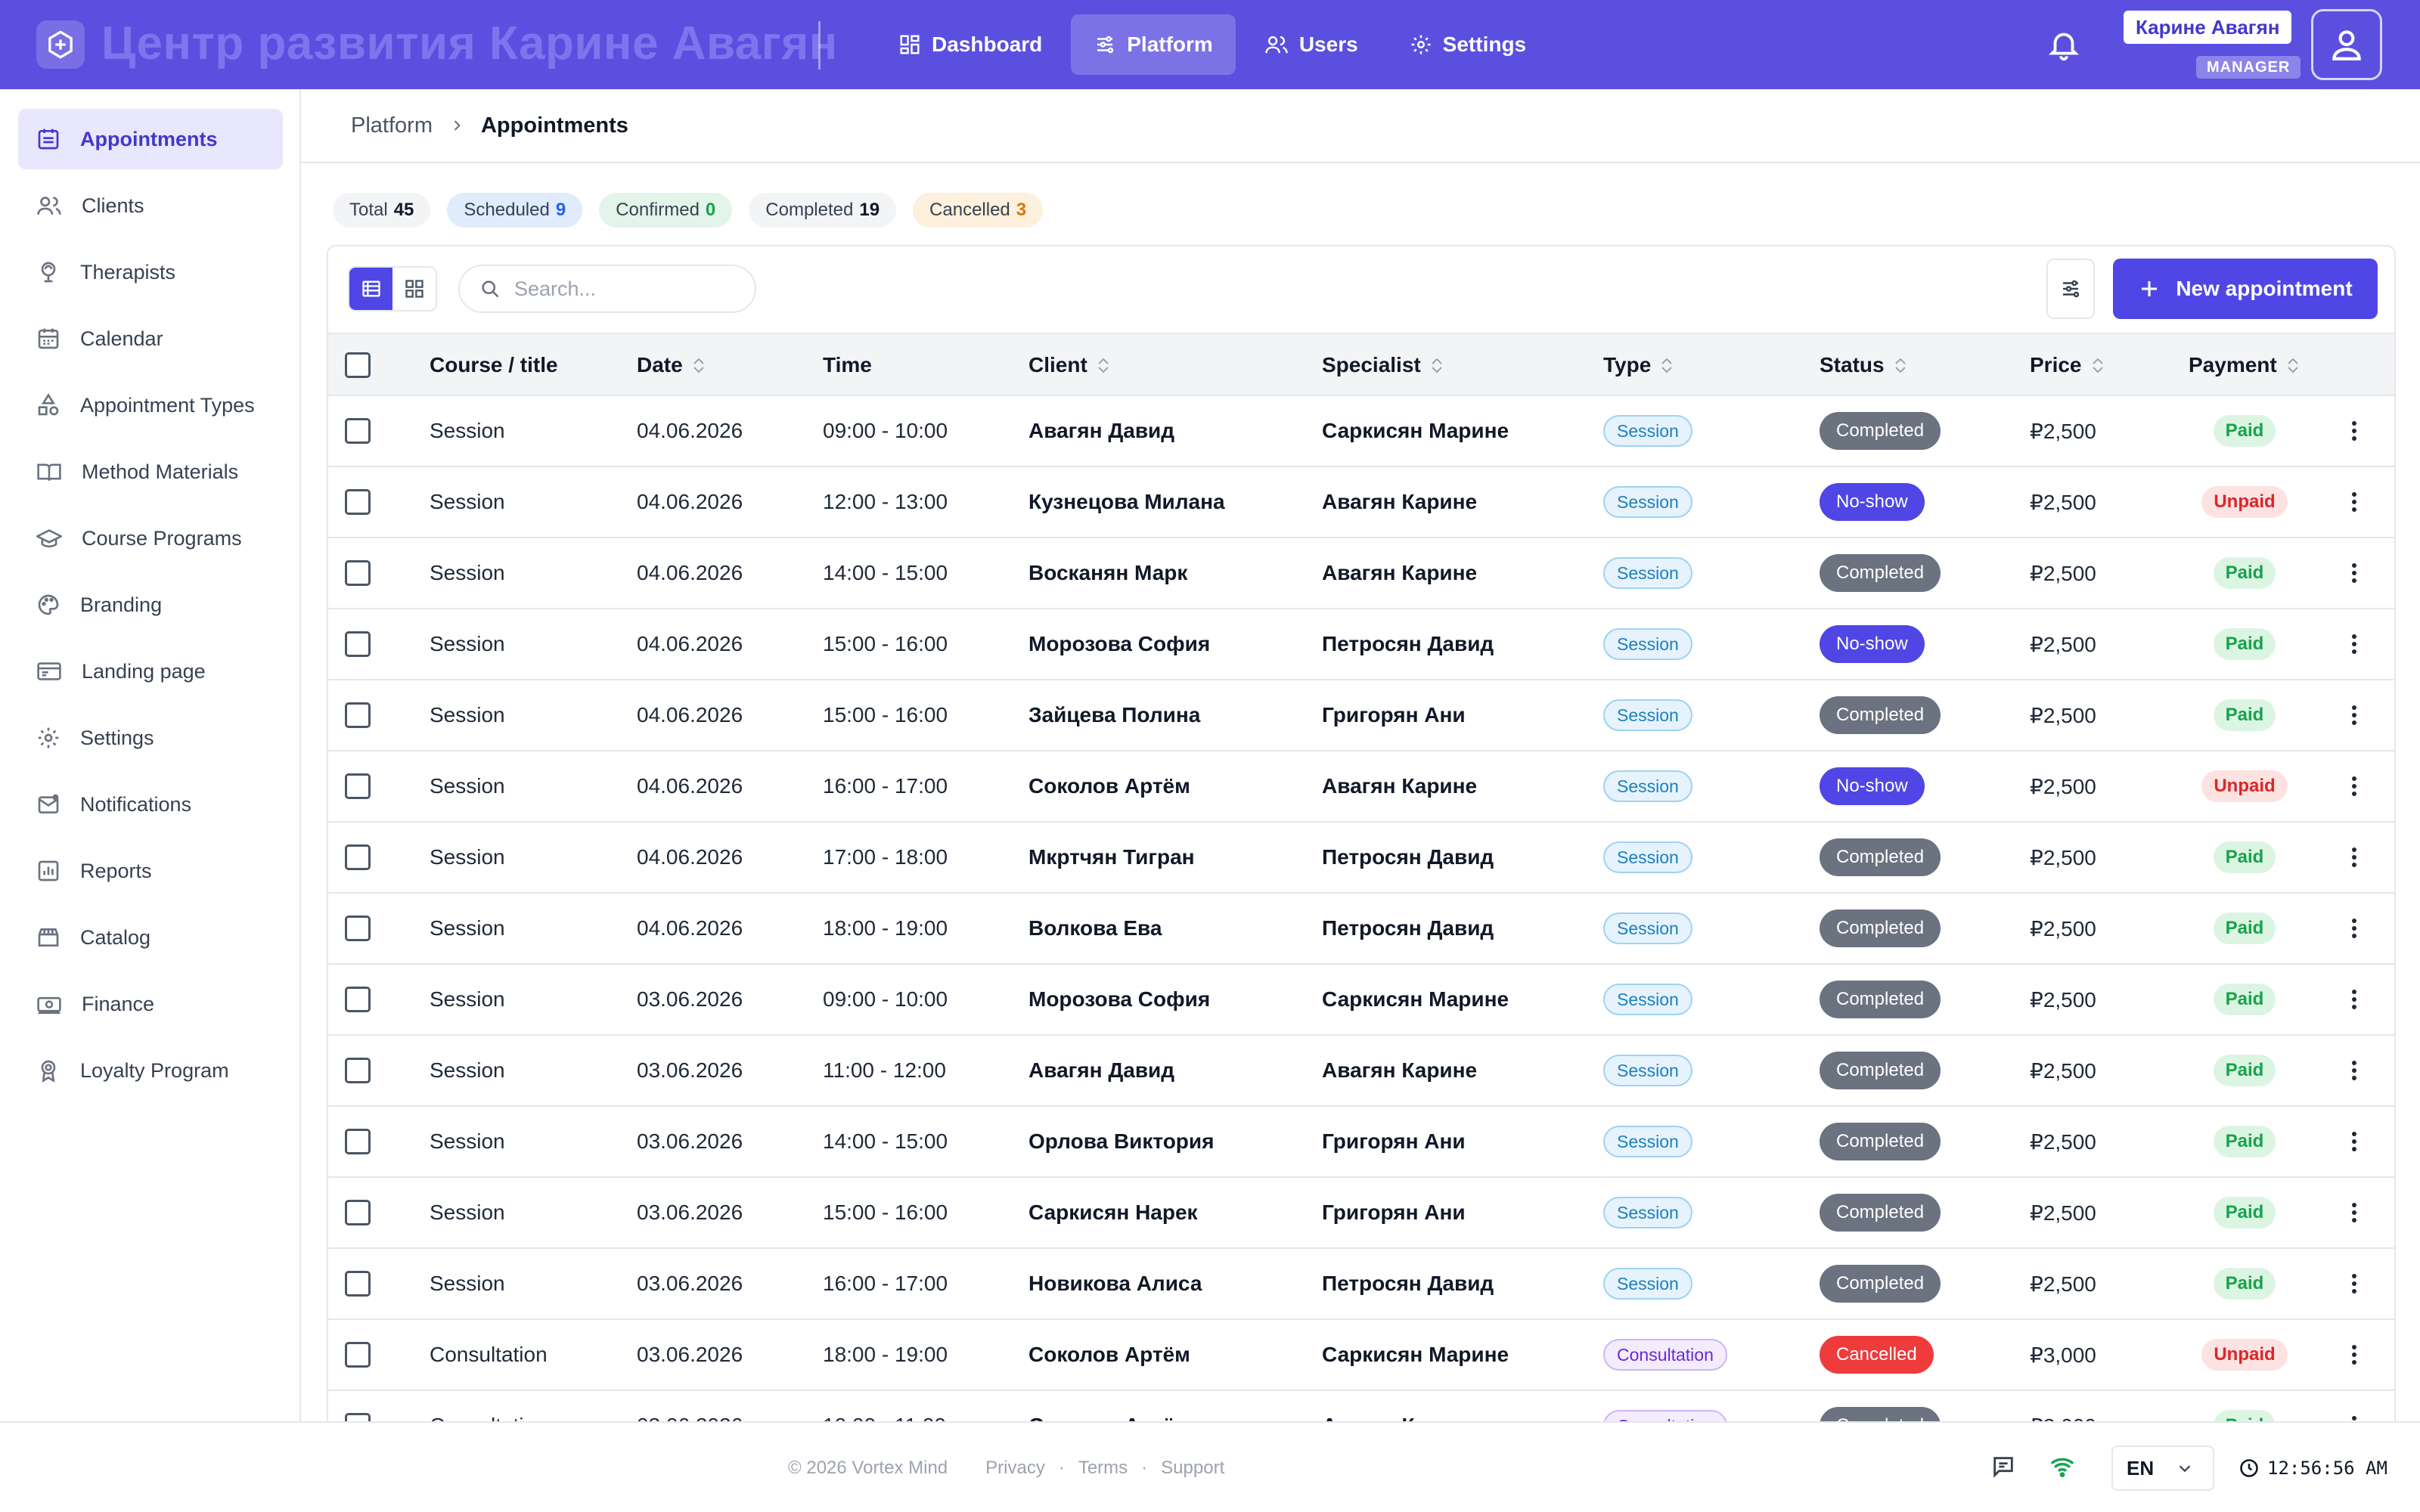  Describe the element at coordinates (150, 738) in the screenshot. I see `sidebar-item-settings: Settings` at that location.